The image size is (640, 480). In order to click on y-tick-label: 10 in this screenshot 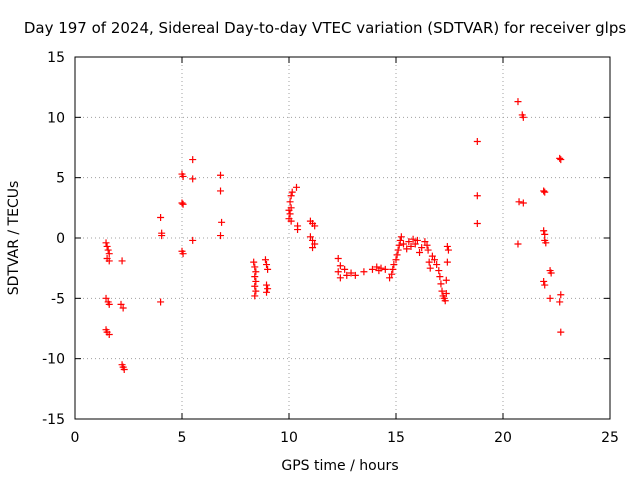, I will do `click(56, 118)`.